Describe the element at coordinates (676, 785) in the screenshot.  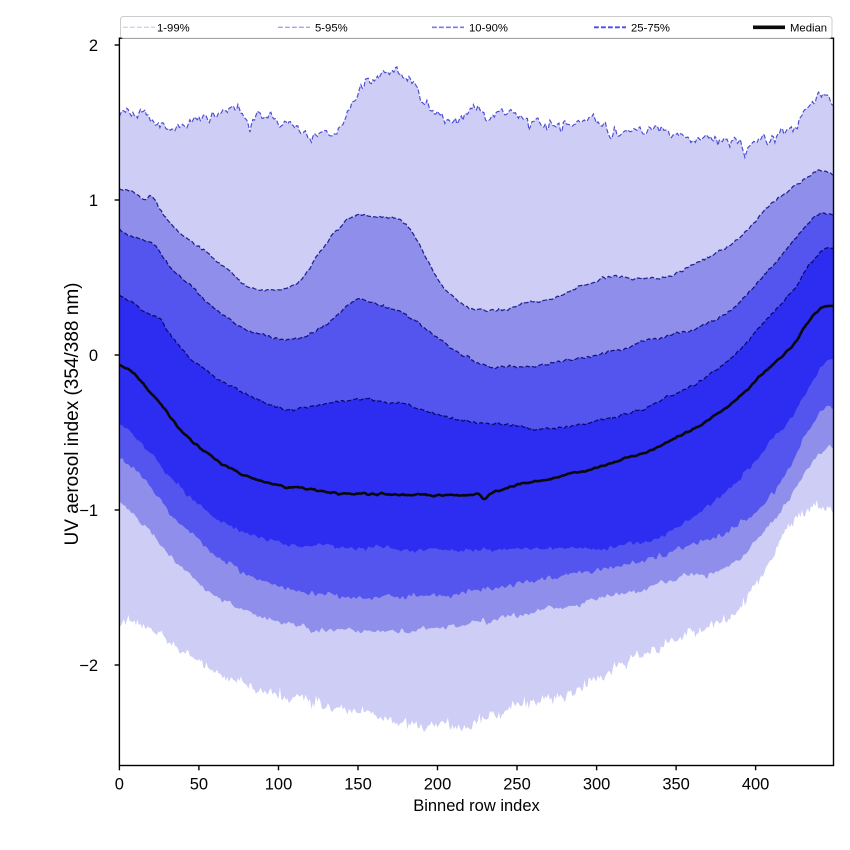
I see `svg-text: 350` at that location.